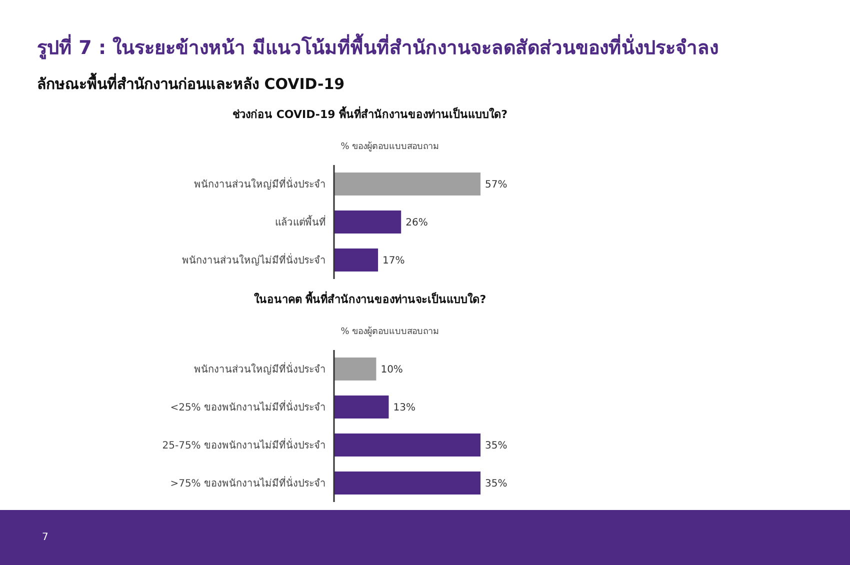 The image size is (850, 565). Describe the element at coordinates (45, 537) in the screenshot. I see `text: 7` at that location.